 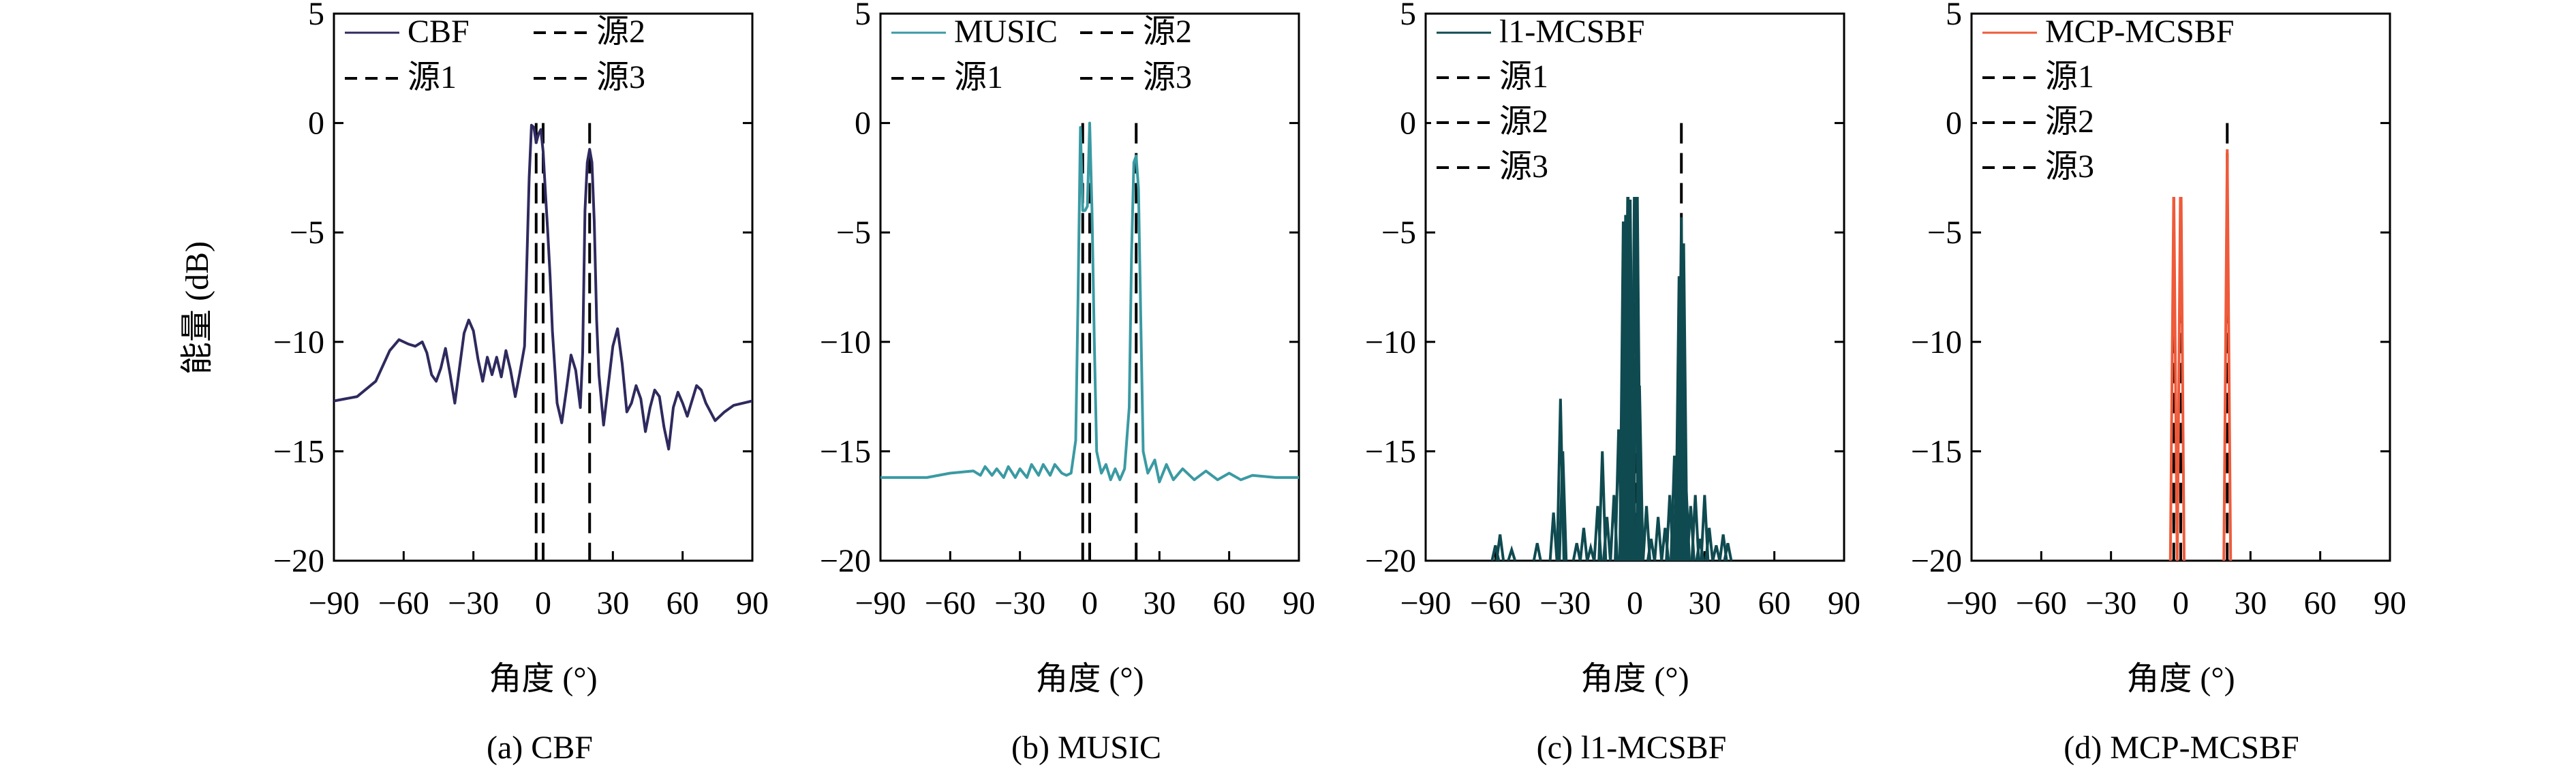 I want to click on ytick-label-2-1: 0, so click(x=1408, y=124).